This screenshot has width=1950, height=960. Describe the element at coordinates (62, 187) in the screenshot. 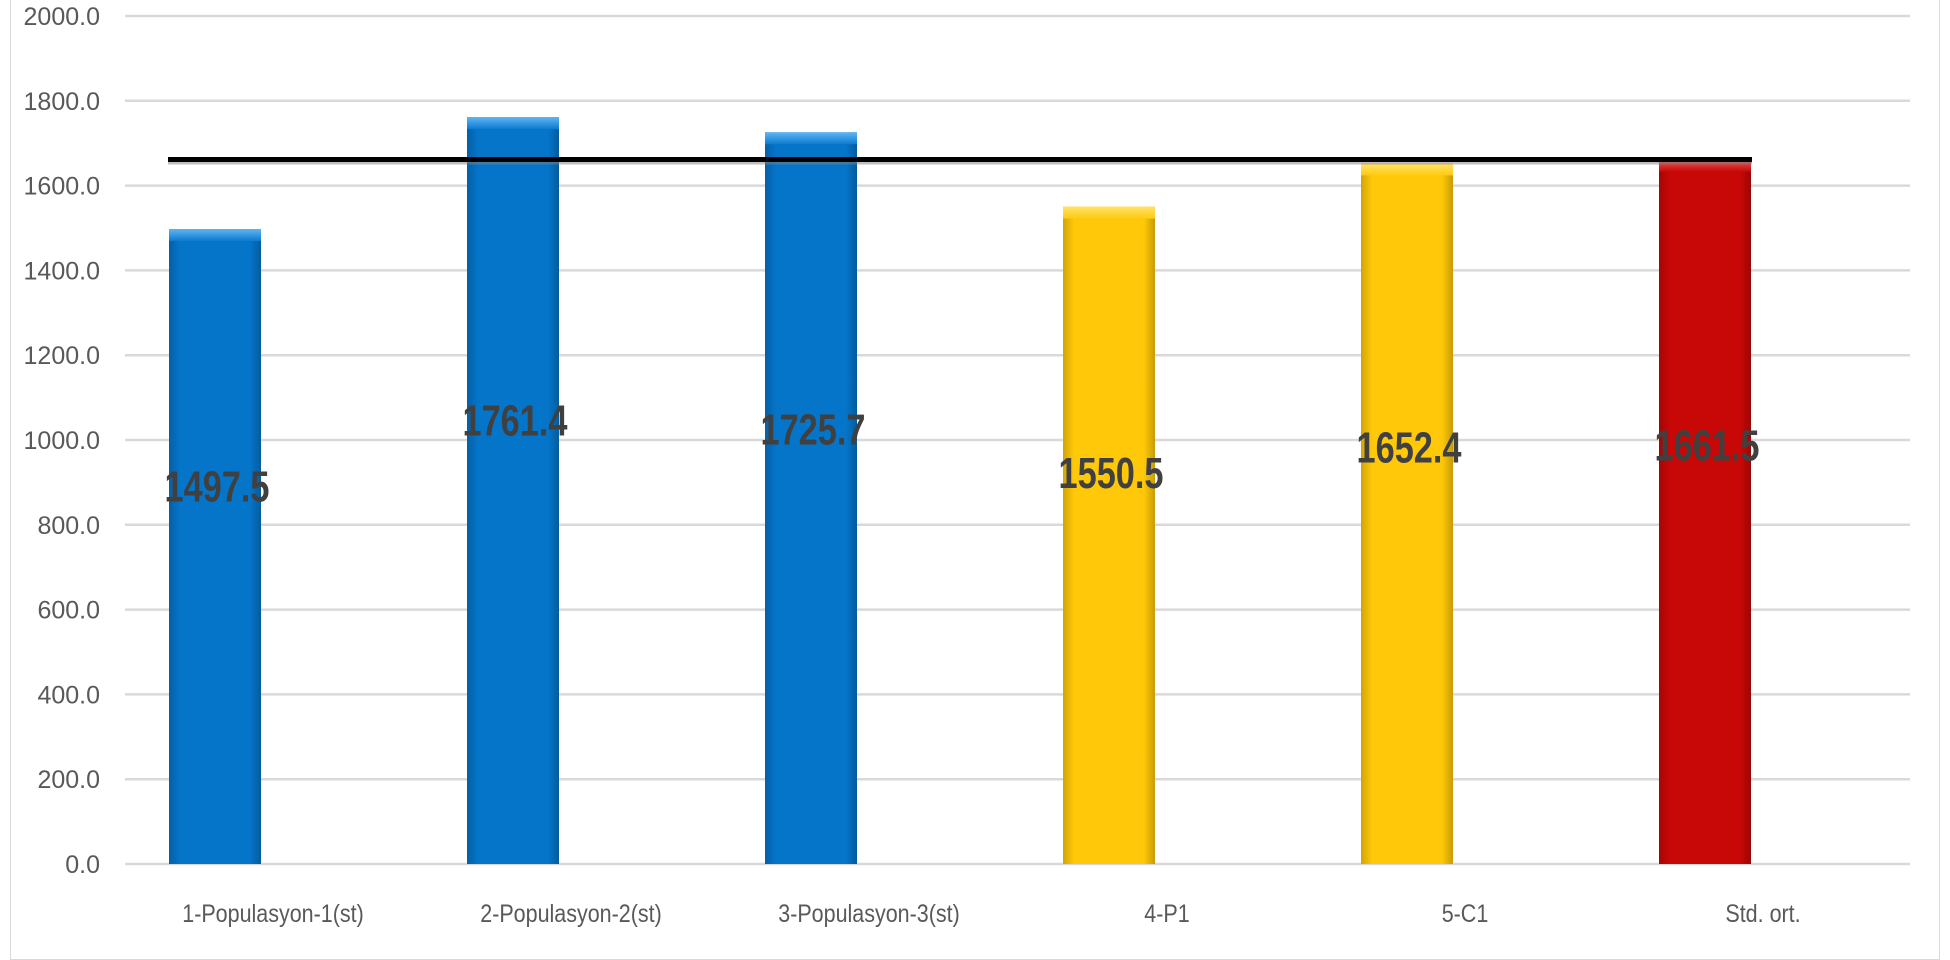

I see `y-tick-label: 1600.0` at that location.